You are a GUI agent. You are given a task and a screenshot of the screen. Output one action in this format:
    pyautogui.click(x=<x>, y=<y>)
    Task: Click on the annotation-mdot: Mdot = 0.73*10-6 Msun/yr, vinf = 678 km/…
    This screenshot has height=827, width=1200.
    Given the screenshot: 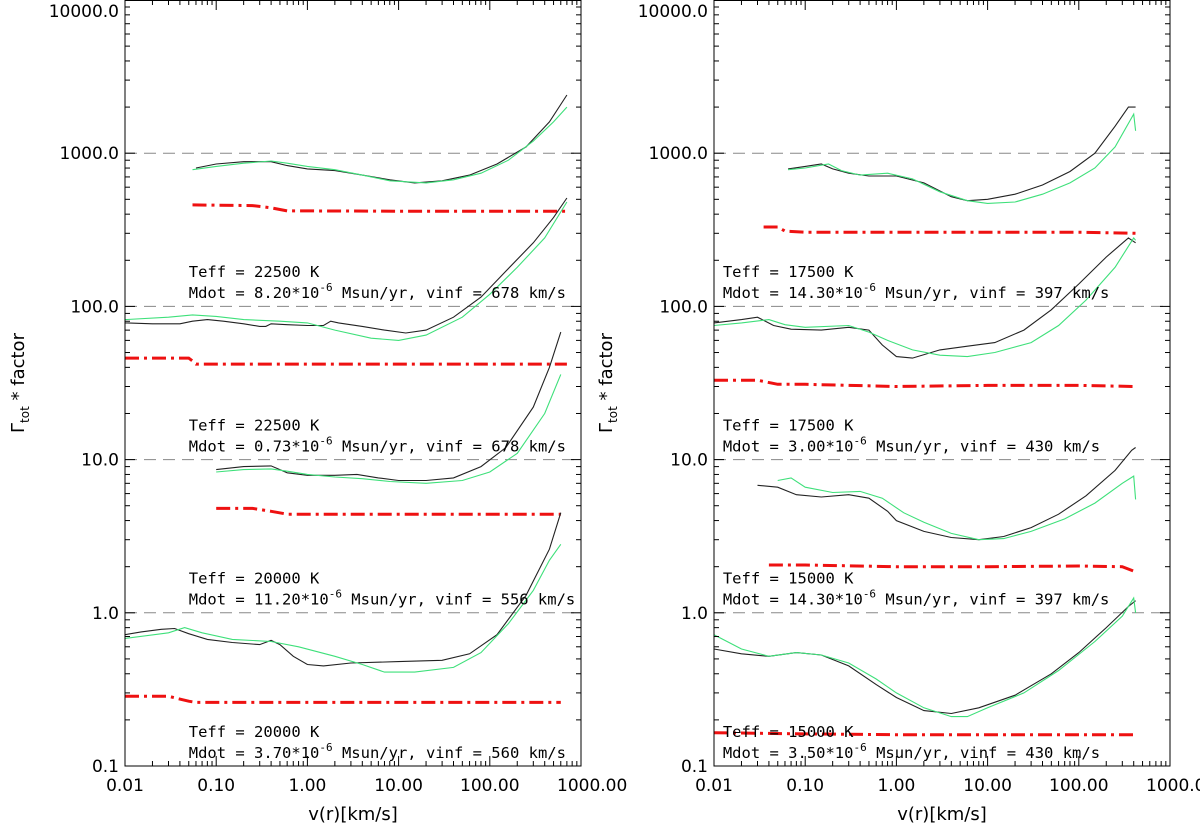 What is the action you would take?
    pyautogui.click(x=377, y=444)
    